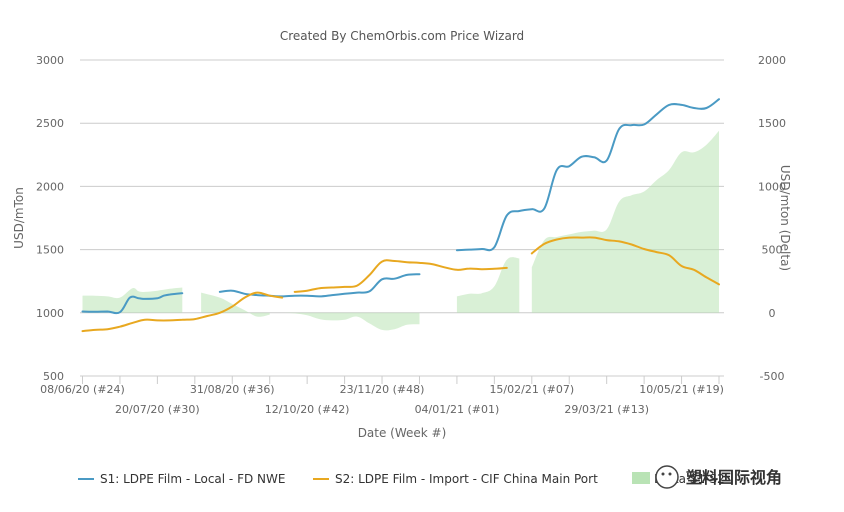 The height and width of the screenshot is (512, 844). Describe the element at coordinates (457, 409) in the screenshot. I see `x-tick-label: 04/01/21 (#01)` at that location.